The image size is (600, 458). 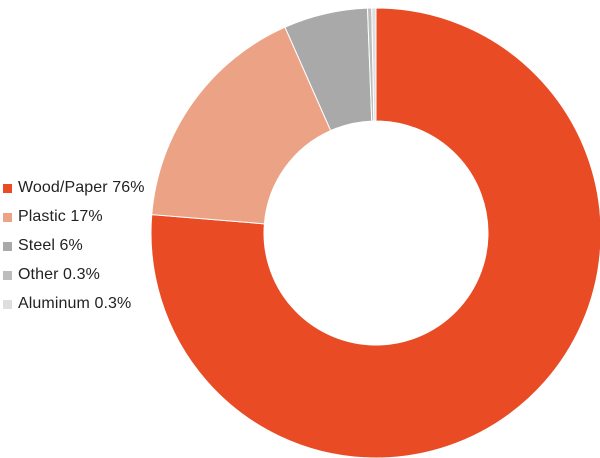 What do you see at coordinates (59, 274) in the screenshot?
I see `legend-label-other: Other 0.3%` at bounding box center [59, 274].